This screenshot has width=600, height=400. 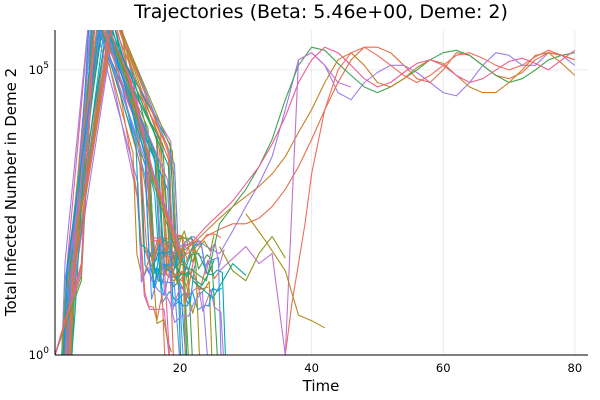 What do you see at coordinates (320, 12) in the screenshot?
I see `chart-title: Trajectories (Beta: 5.46e+00, Deme: 2)` at bounding box center [320, 12].